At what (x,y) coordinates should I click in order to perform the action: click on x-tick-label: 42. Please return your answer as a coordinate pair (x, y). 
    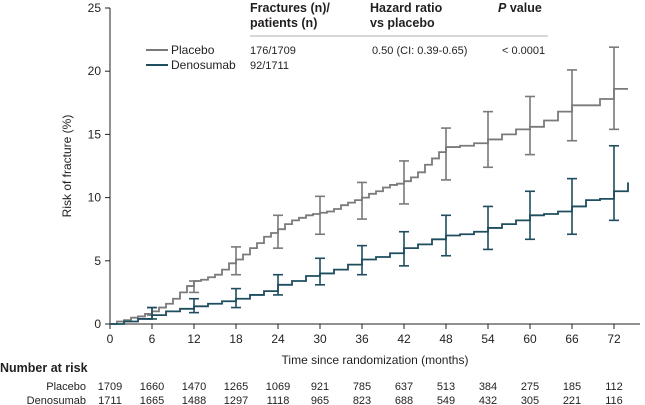
    Looking at the image, I should click on (404, 339).